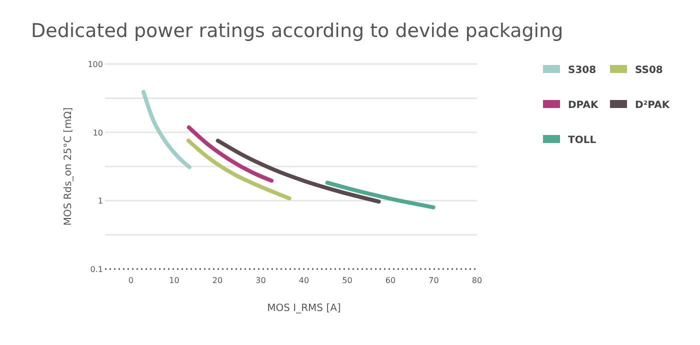 This screenshot has height=345, width=700. I want to click on legend-label: SS08, so click(649, 70).